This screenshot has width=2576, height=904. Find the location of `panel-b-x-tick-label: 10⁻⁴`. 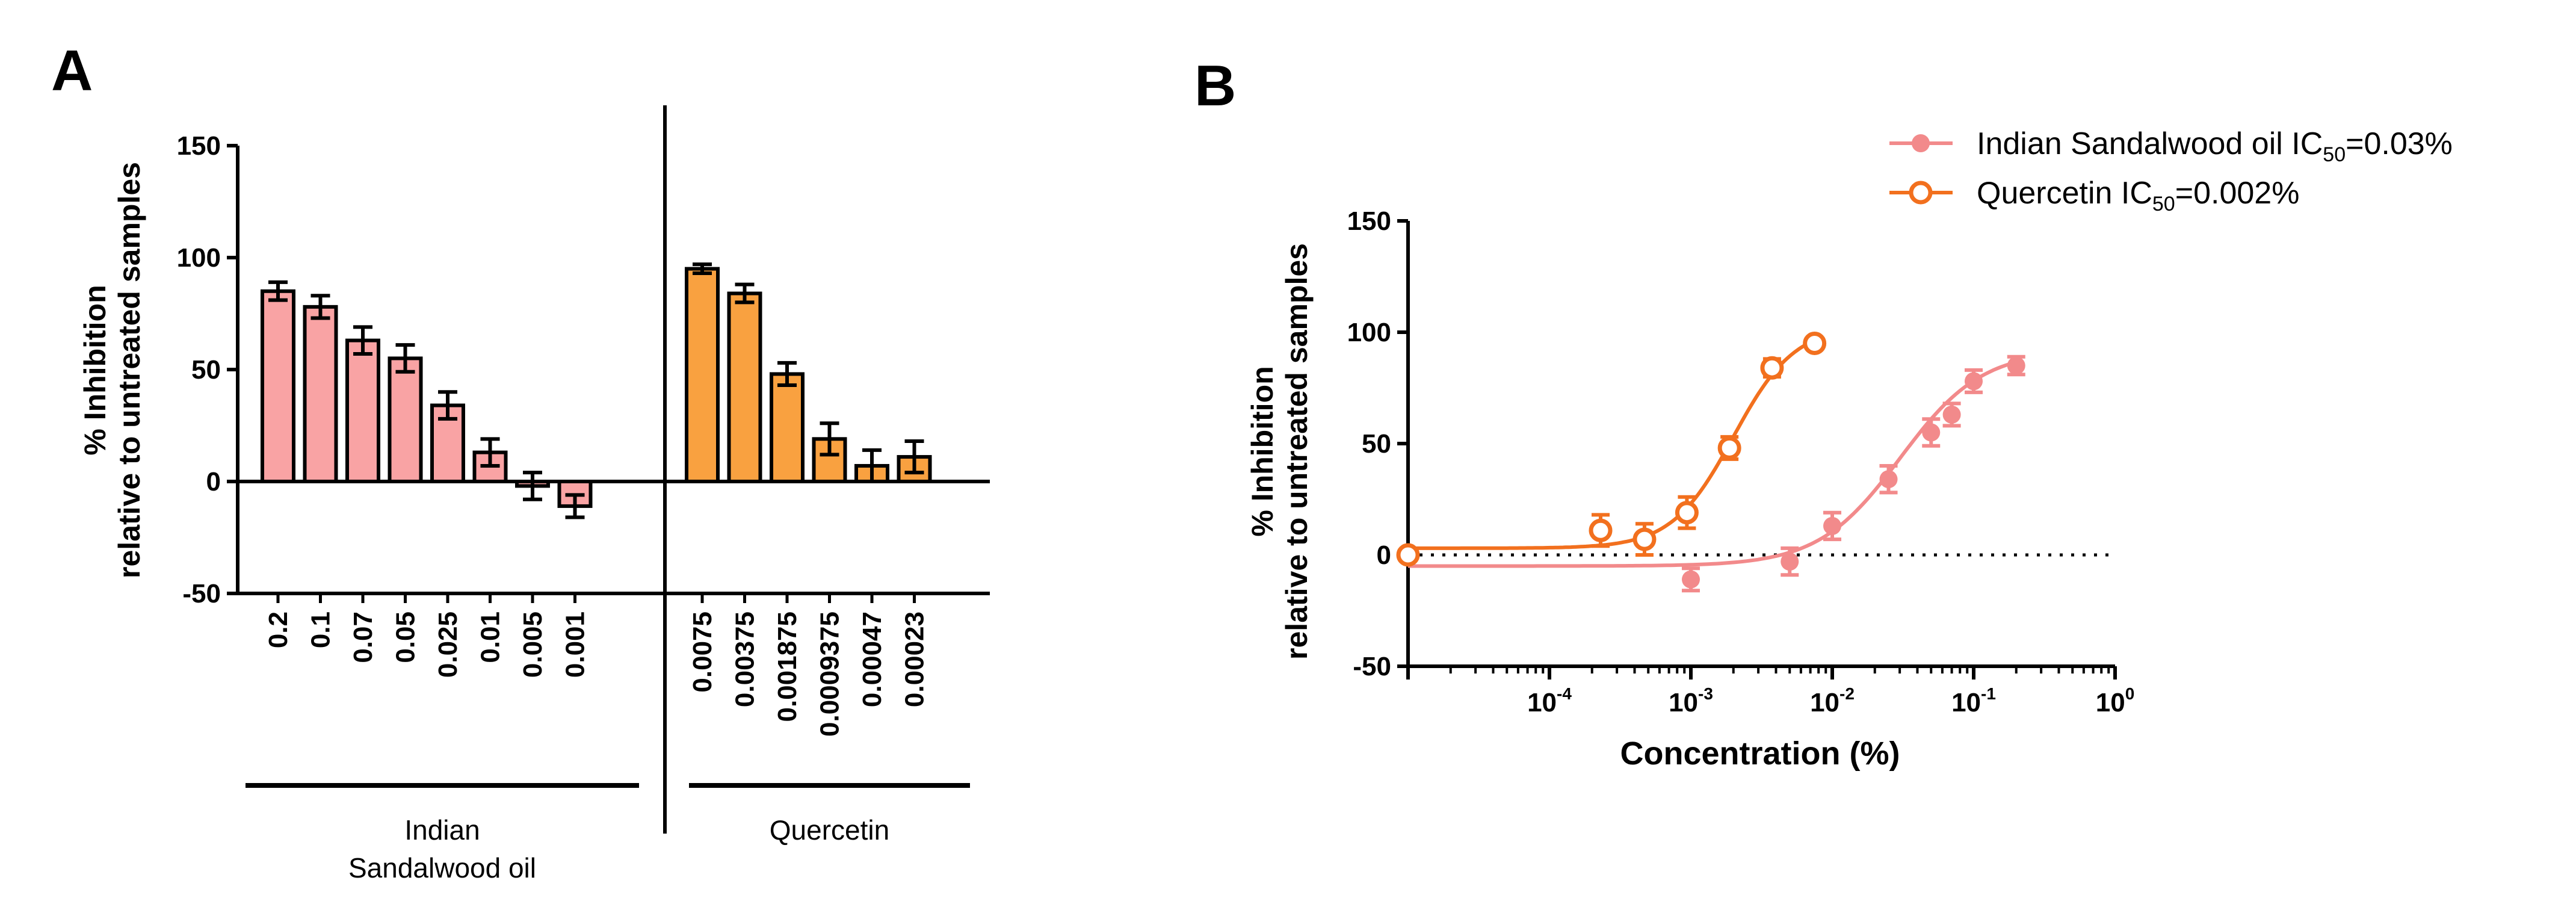

panel-b-x-tick-label: 10⁻⁴ is located at coordinates (1549, 700).